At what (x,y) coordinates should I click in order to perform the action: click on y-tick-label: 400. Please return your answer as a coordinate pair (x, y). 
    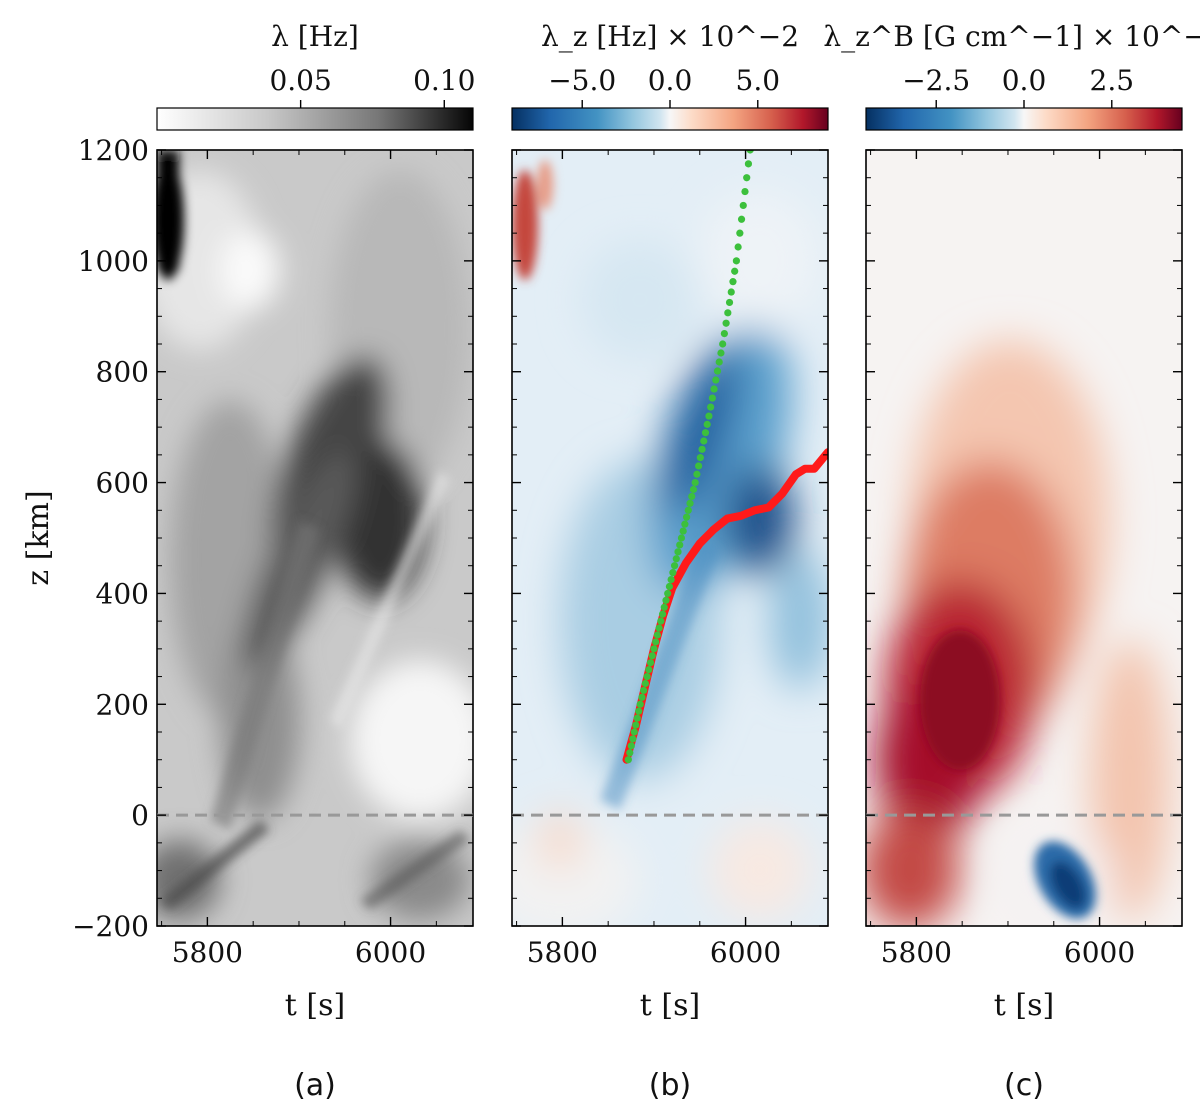
    Looking at the image, I should click on (122, 593).